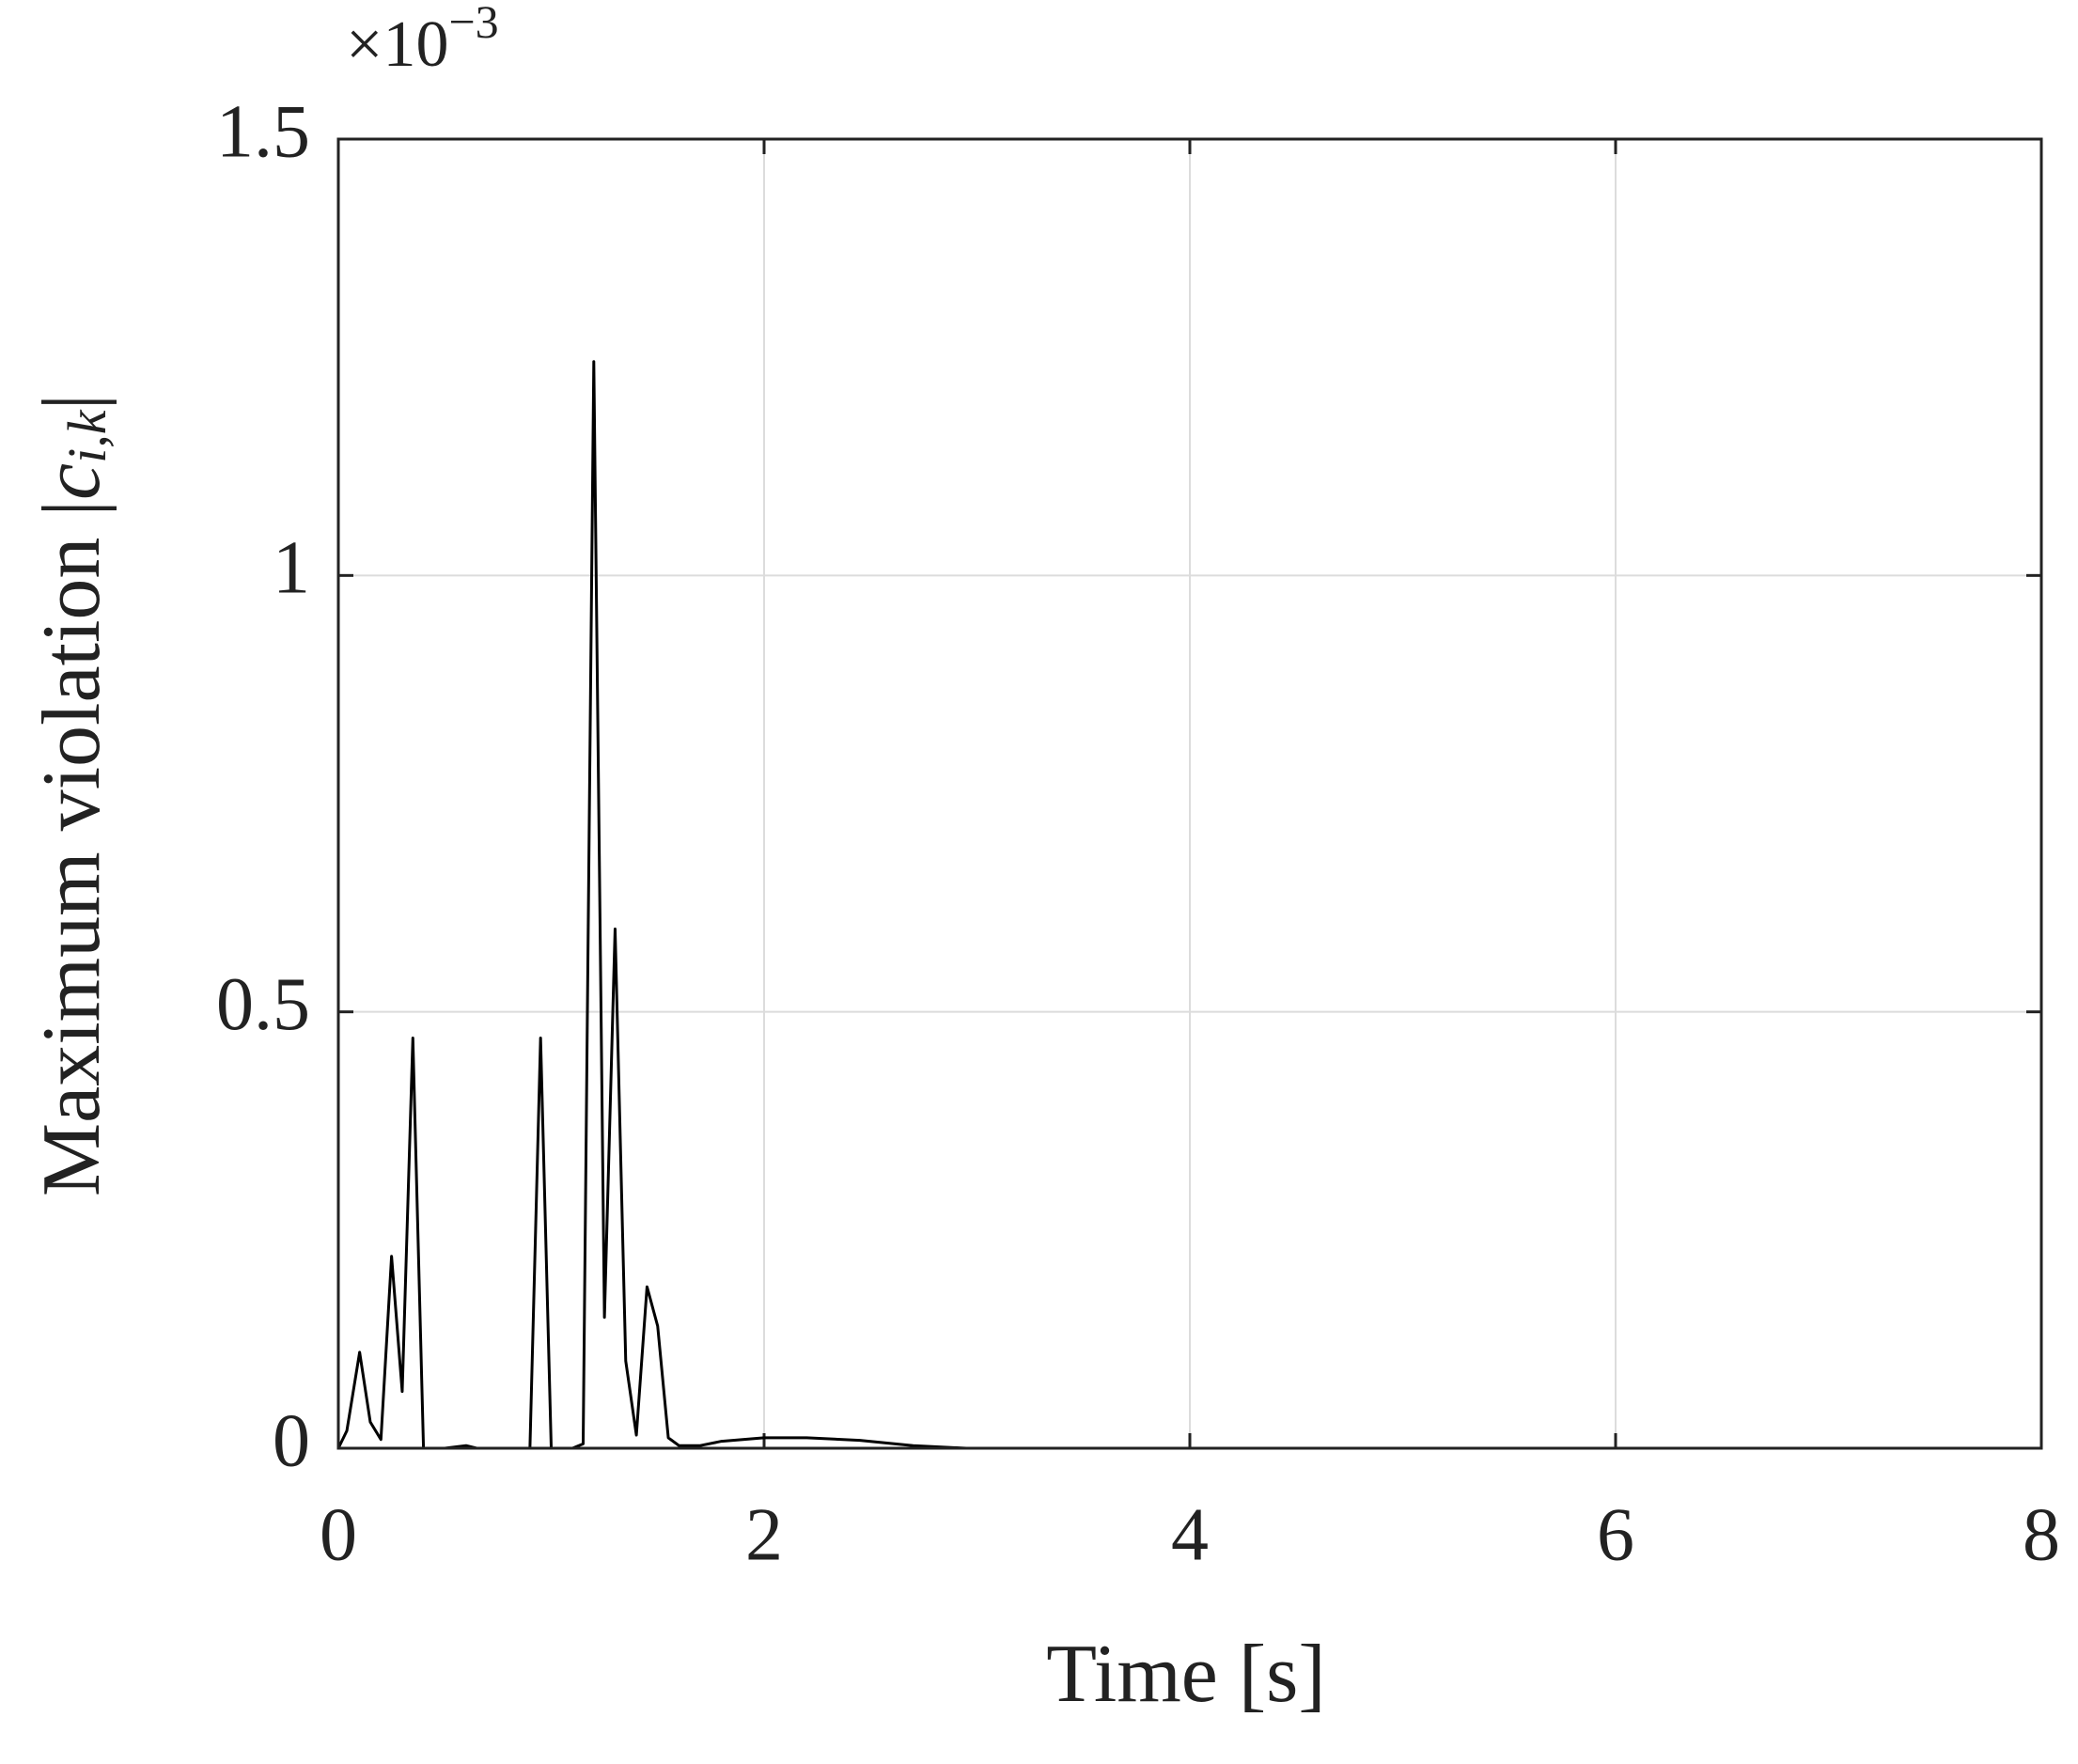 This screenshot has height=1764, width=2078. I want to click on y-tick-label: 0, so click(291, 1441).